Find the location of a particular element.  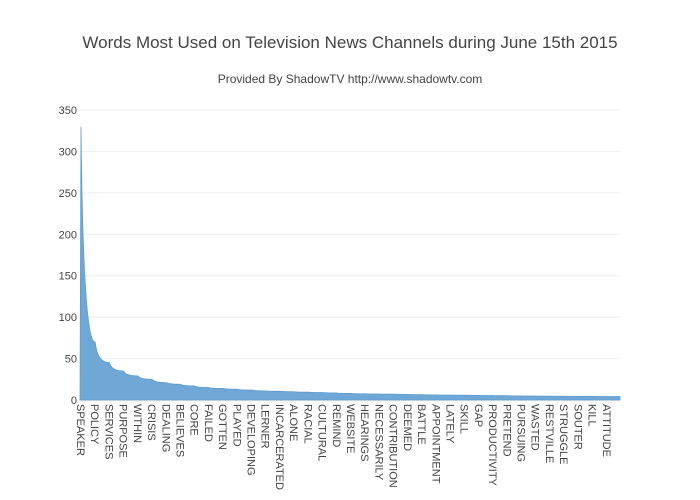

x-tick-label: DEVELOPING is located at coordinates (251, 440).